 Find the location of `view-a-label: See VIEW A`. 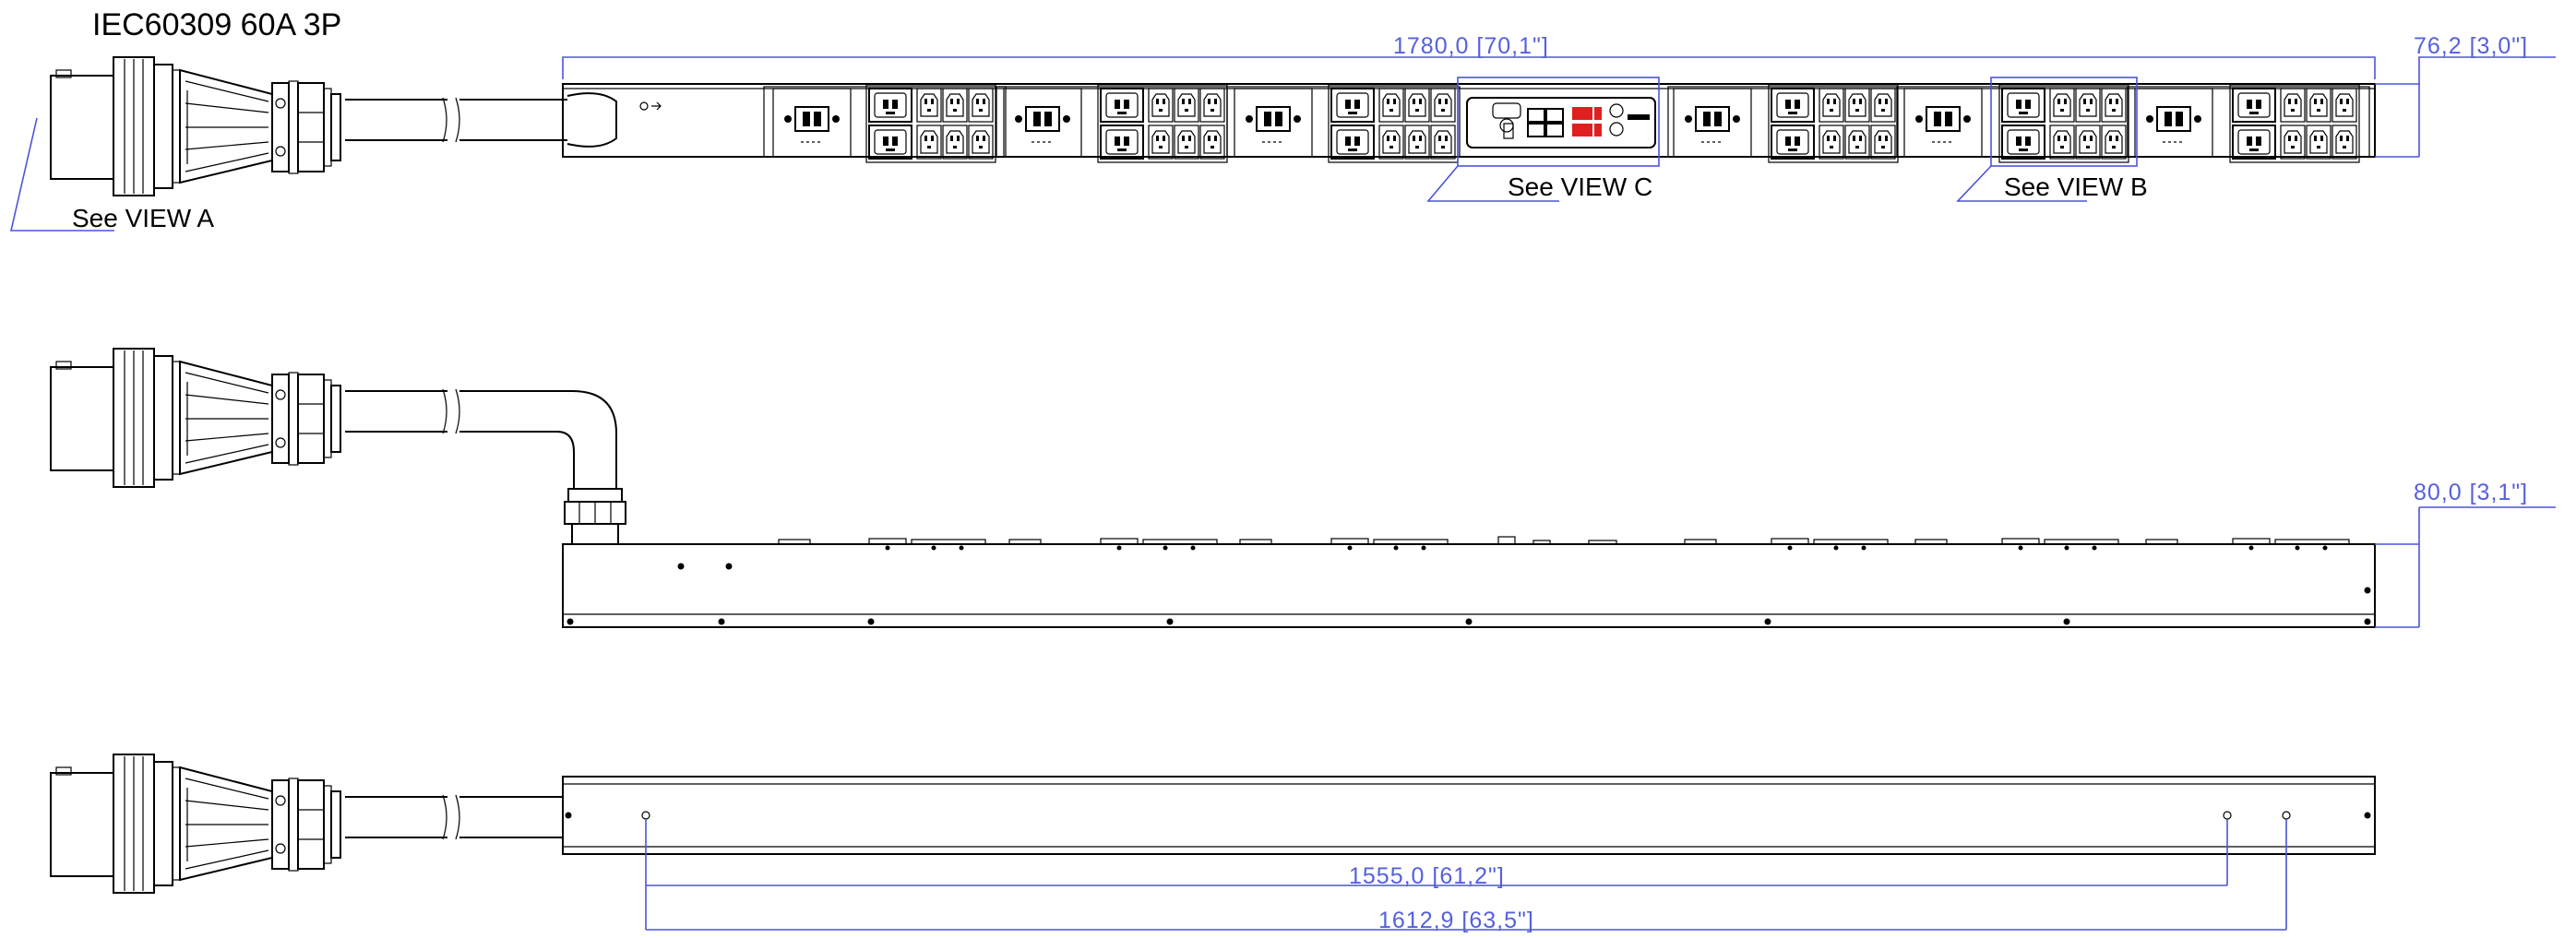

view-a-label: See VIEW A is located at coordinates (143, 218).